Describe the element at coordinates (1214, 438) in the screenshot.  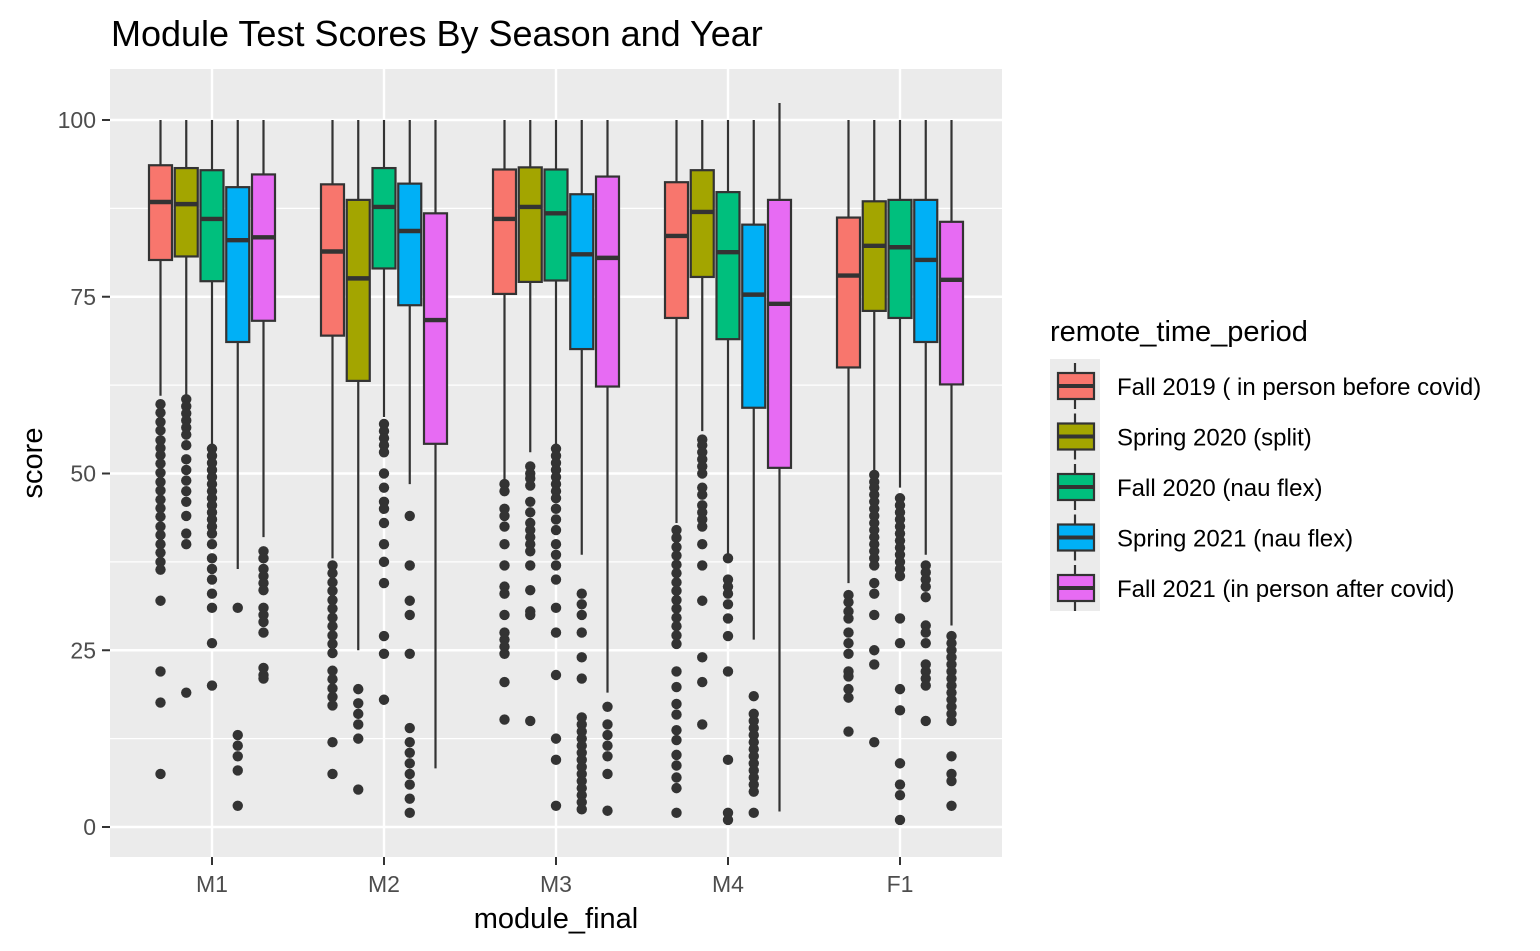
I see `legend-label: Spring 2020 (split)` at that location.